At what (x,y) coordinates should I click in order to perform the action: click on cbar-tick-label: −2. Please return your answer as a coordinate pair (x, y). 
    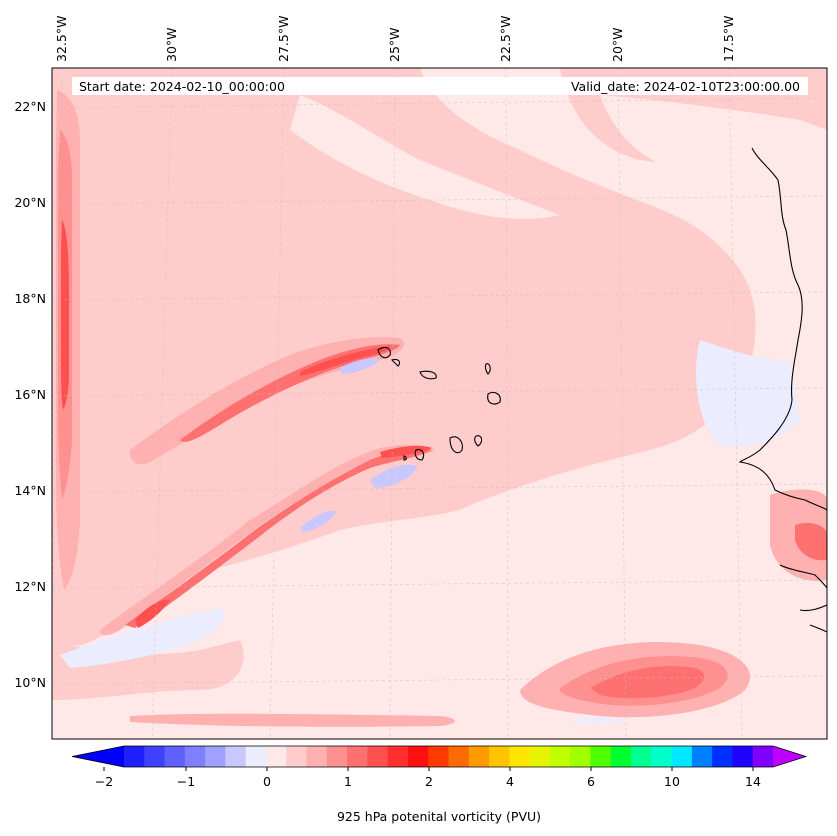
    Looking at the image, I should click on (104, 781).